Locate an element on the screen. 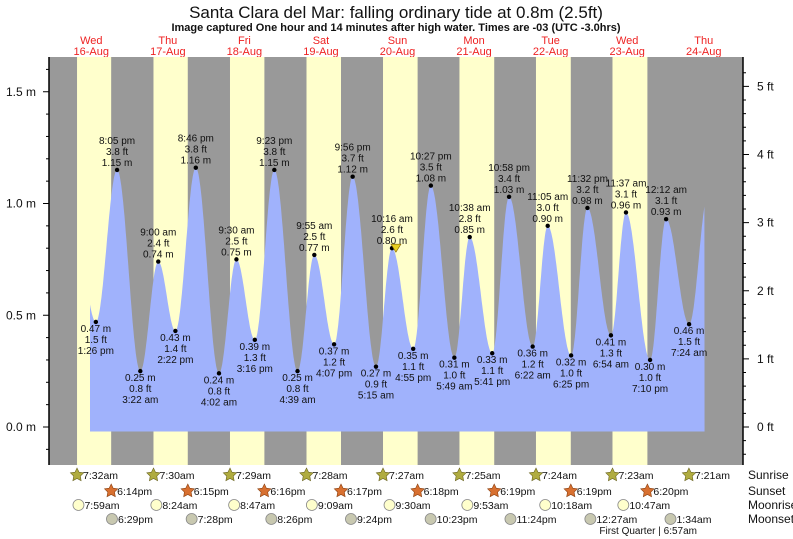  low-tide-label: 0.41 m is located at coordinates (611, 342).